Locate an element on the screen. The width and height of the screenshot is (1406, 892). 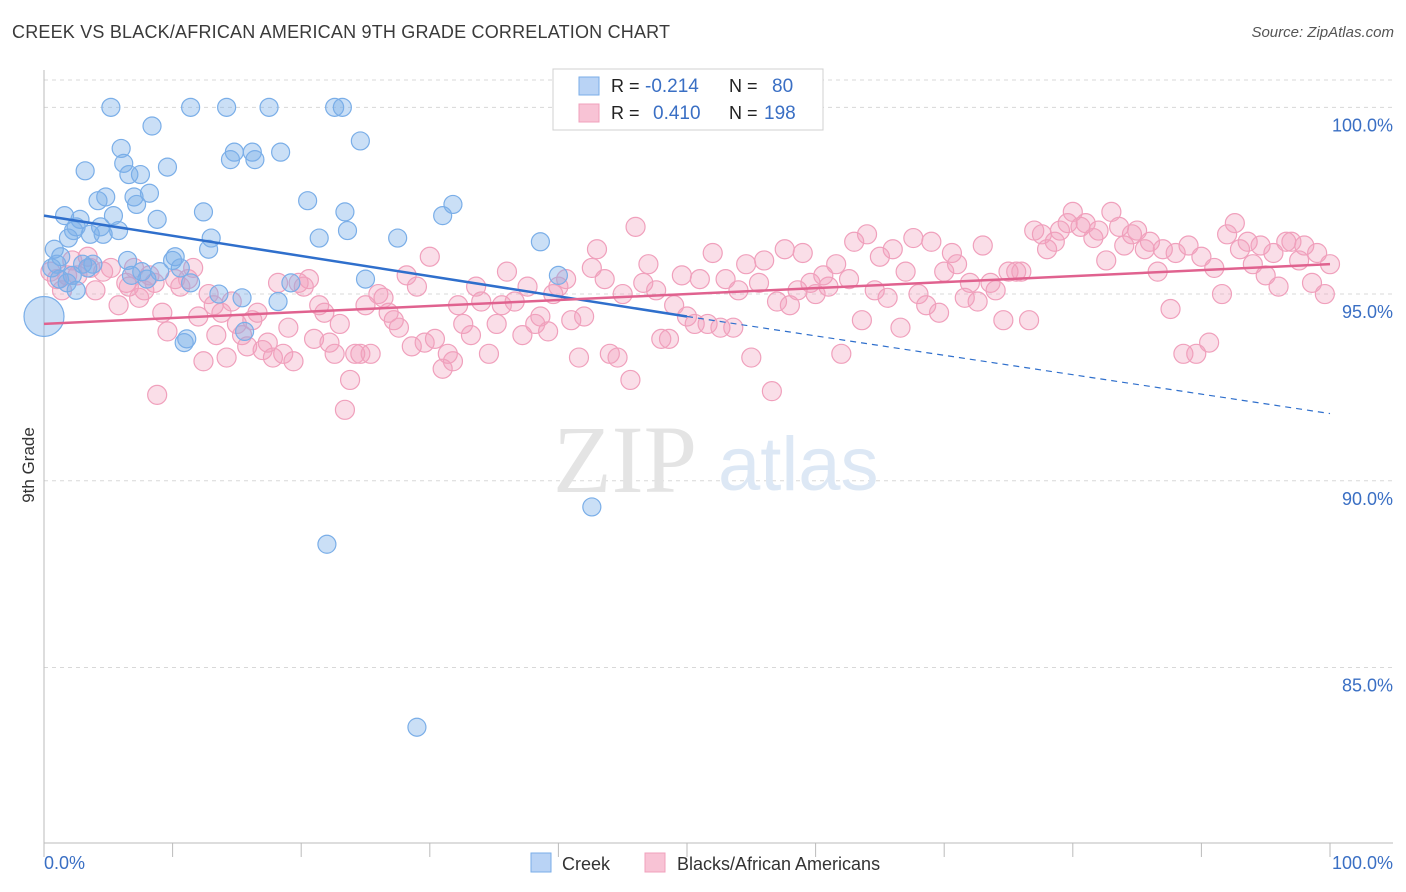
y-tick-label: 90.0% is located at coordinates (1367, 499).